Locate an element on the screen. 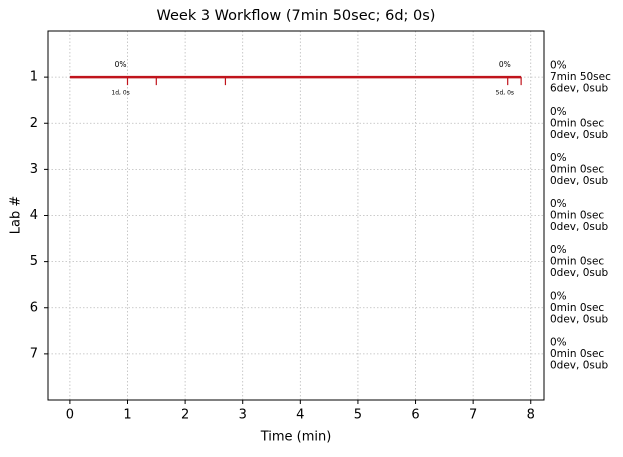 This screenshot has width=623, height=457. y-tick-label: 5 is located at coordinates (34, 261).